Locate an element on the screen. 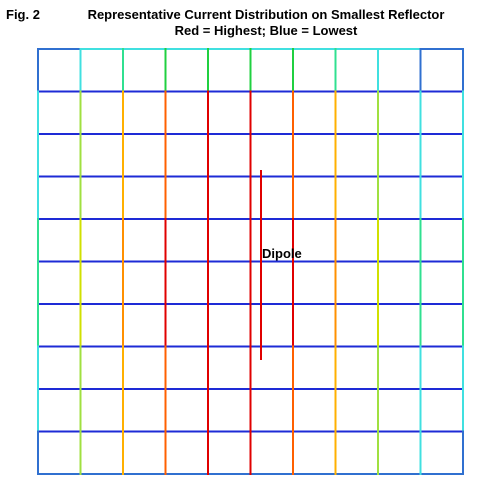  dipole-label: Dipole is located at coordinates (282, 253).